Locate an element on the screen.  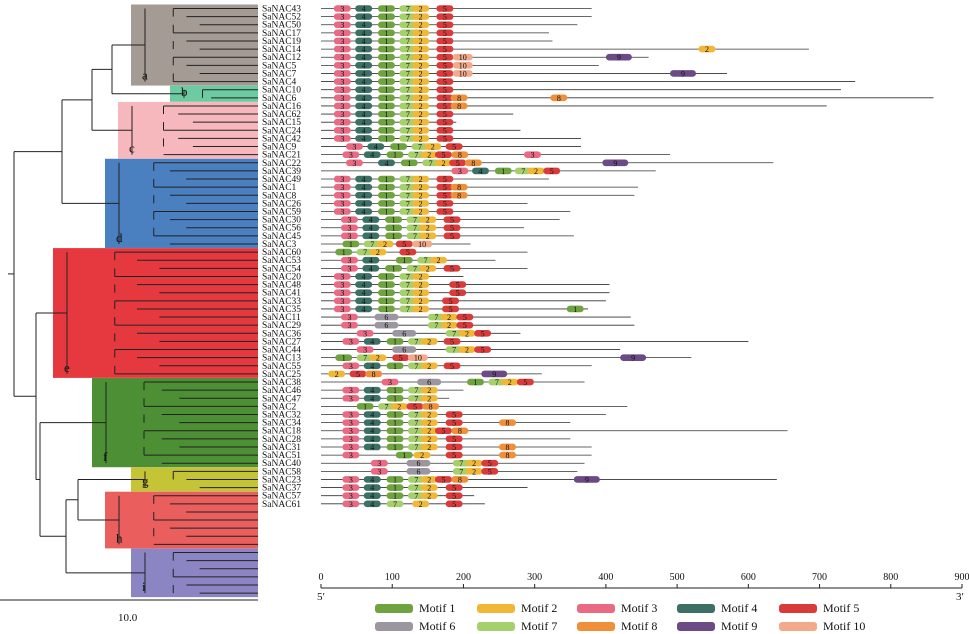
legend-item-motif-8: Motif 8 is located at coordinates (617, 626).